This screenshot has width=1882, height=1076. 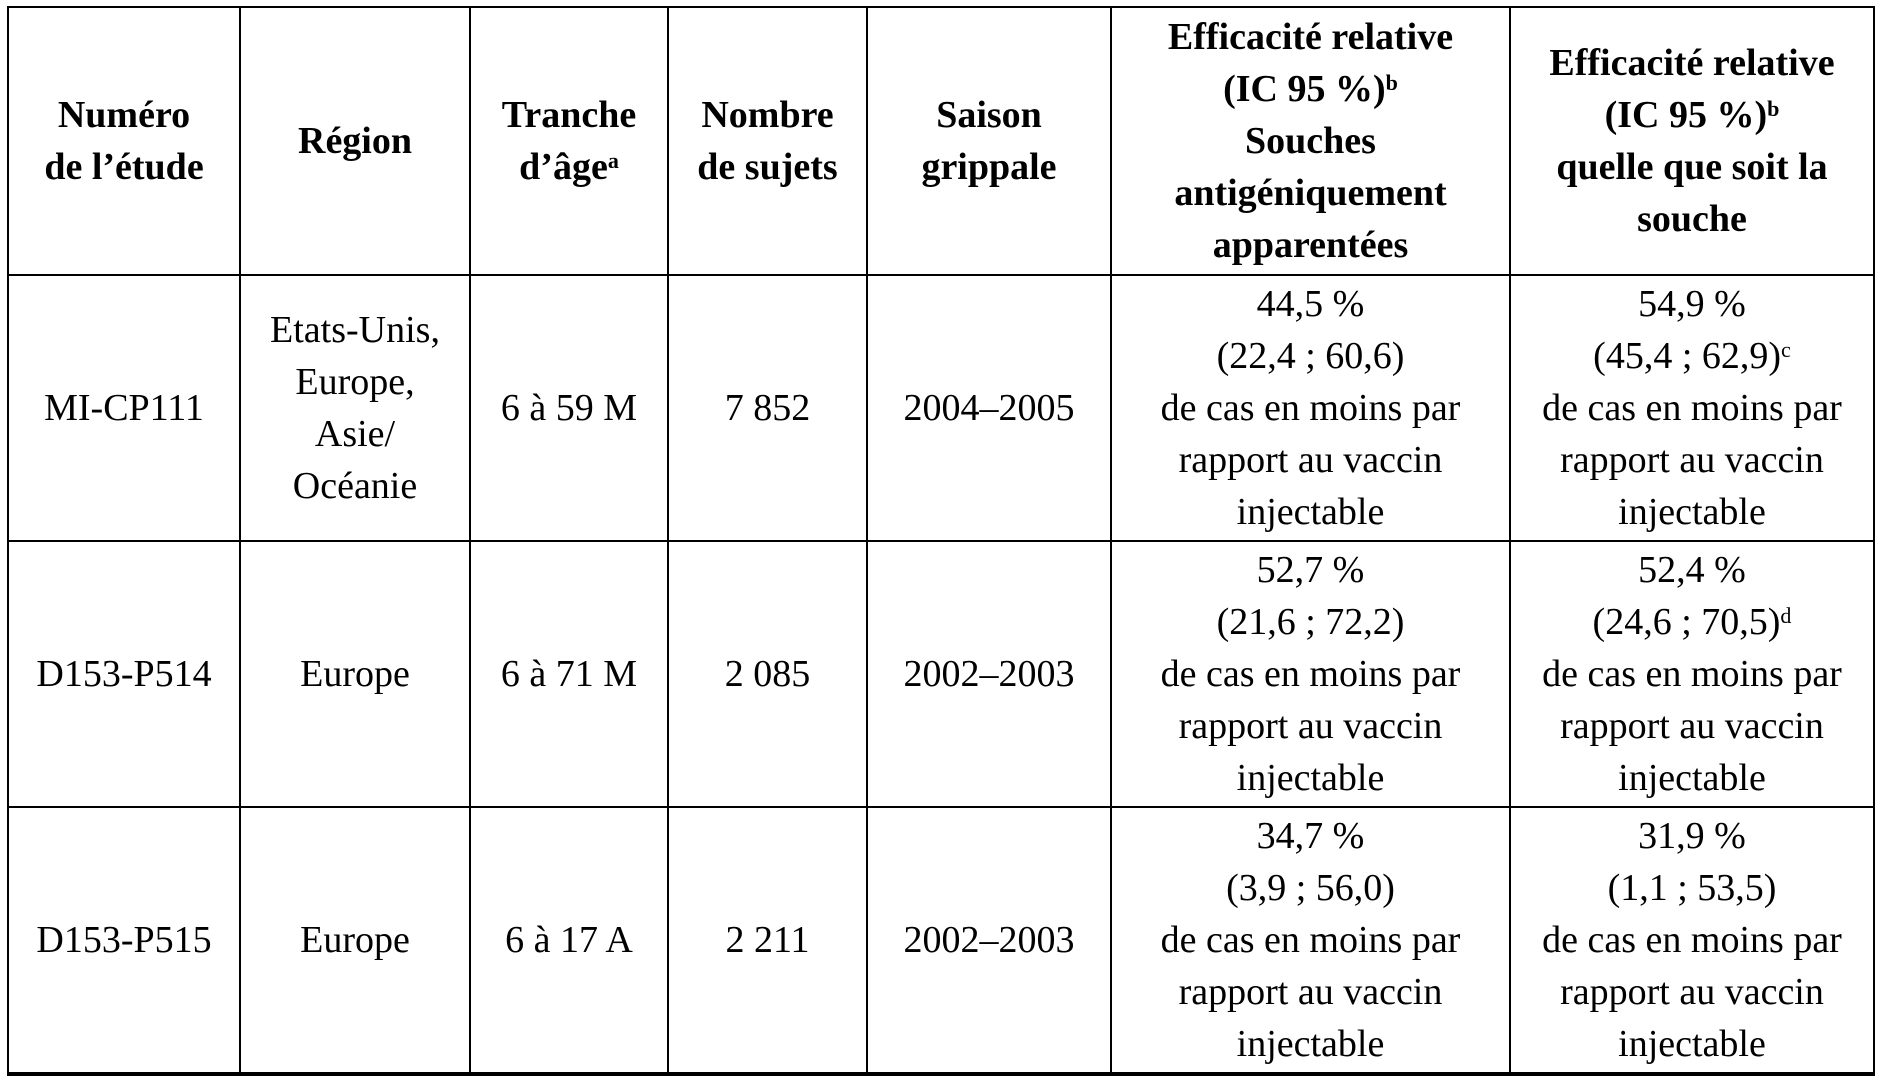 What do you see at coordinates (1310, 356) in the screenshot?
I see `cell-line: (22,4 ; 60,6)` at bounding box center [1310, 356].